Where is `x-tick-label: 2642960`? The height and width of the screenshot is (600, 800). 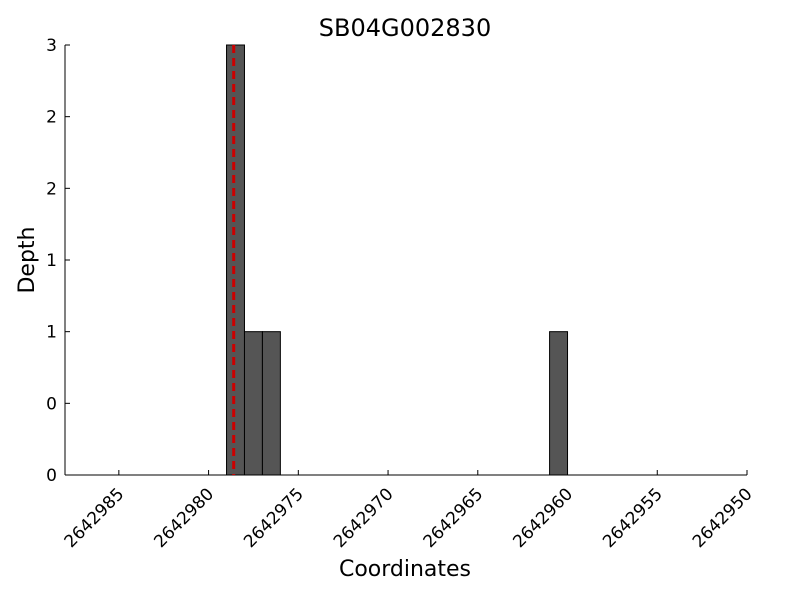
x-tick-label: 2642960 is located at coordinates (543, 518).